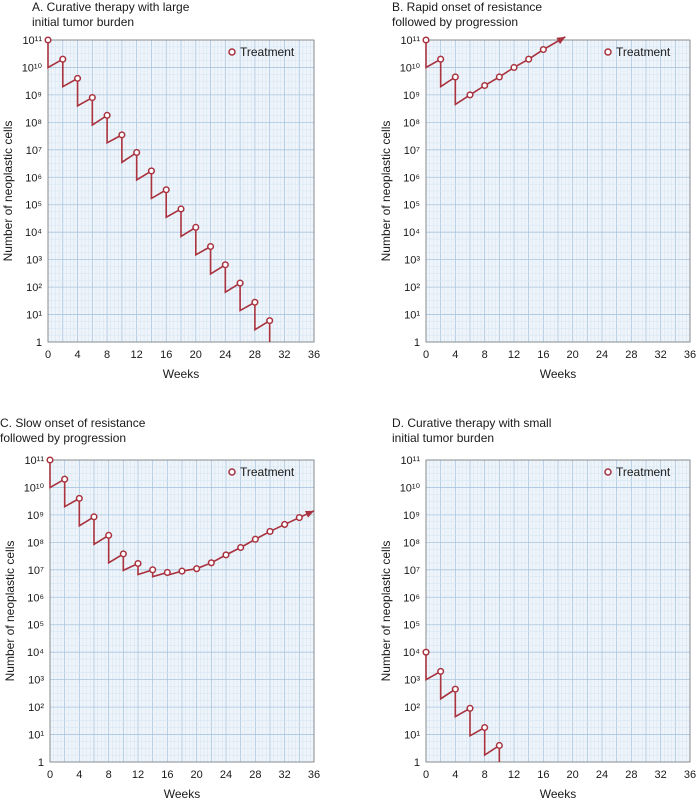  Describe the element at coordinates (573, 775) in the screenshot. I see `x-tick-label: 20` at that location.